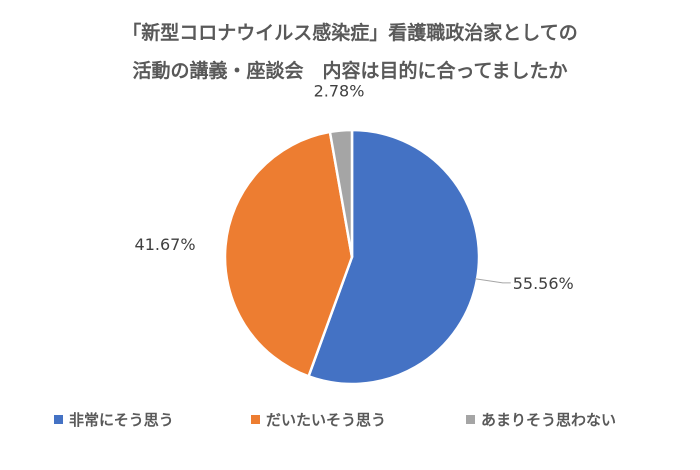 This screenshot has width=700, height=470. I want to click on legend-item-3: あまりそう思わない, so click(541, 419).